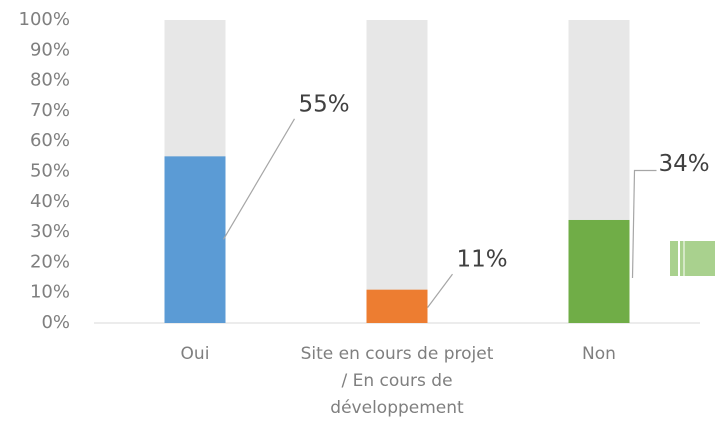  I want to click on y-tick-label: 40%, so click(50, 201).